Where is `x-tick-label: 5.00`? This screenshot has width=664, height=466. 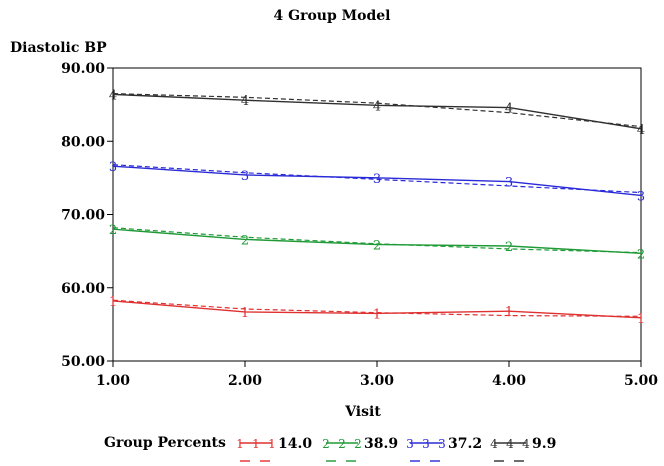 x-tick-label: 5.00 is located at coordinates (641, 381).